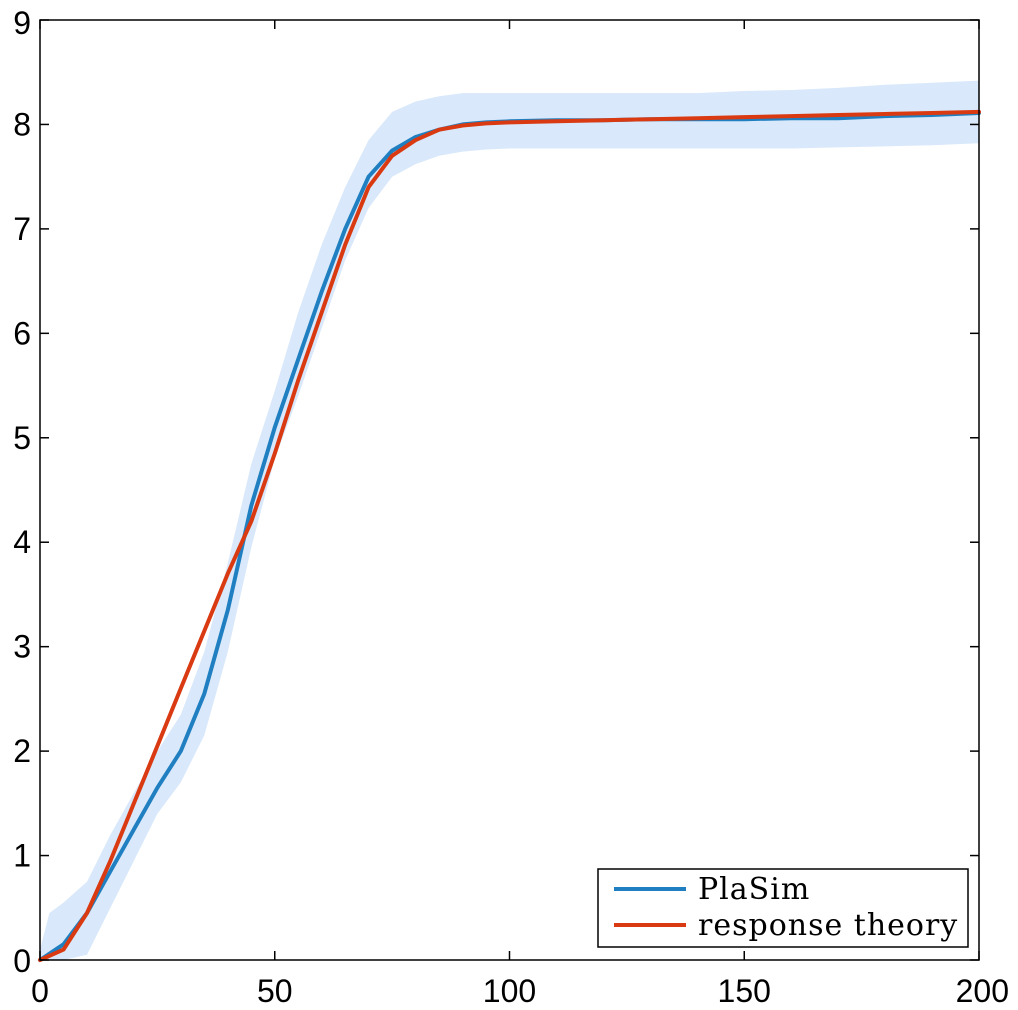  I want to click on y-tick-label: 8, so click(22, 124).